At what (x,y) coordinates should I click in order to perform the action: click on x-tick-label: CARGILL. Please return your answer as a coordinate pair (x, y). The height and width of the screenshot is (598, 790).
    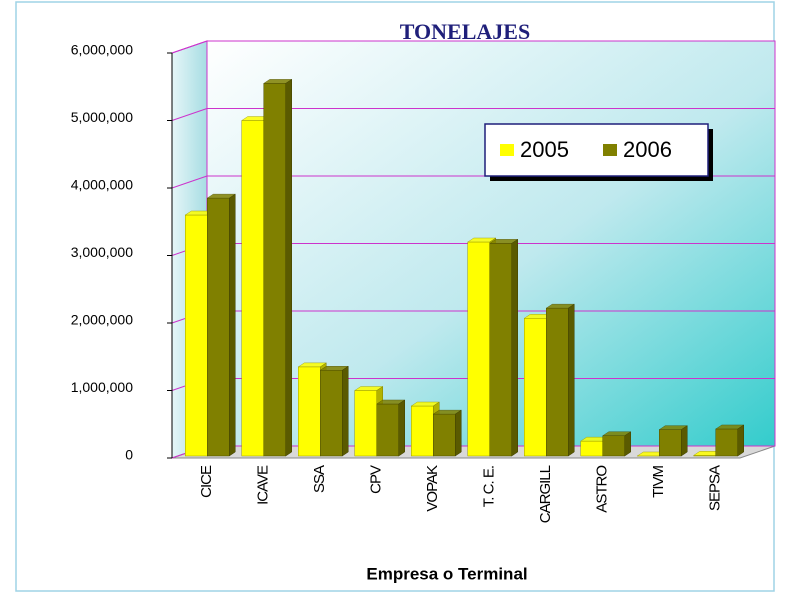
    Looking at the image, I should click on (545, 494).